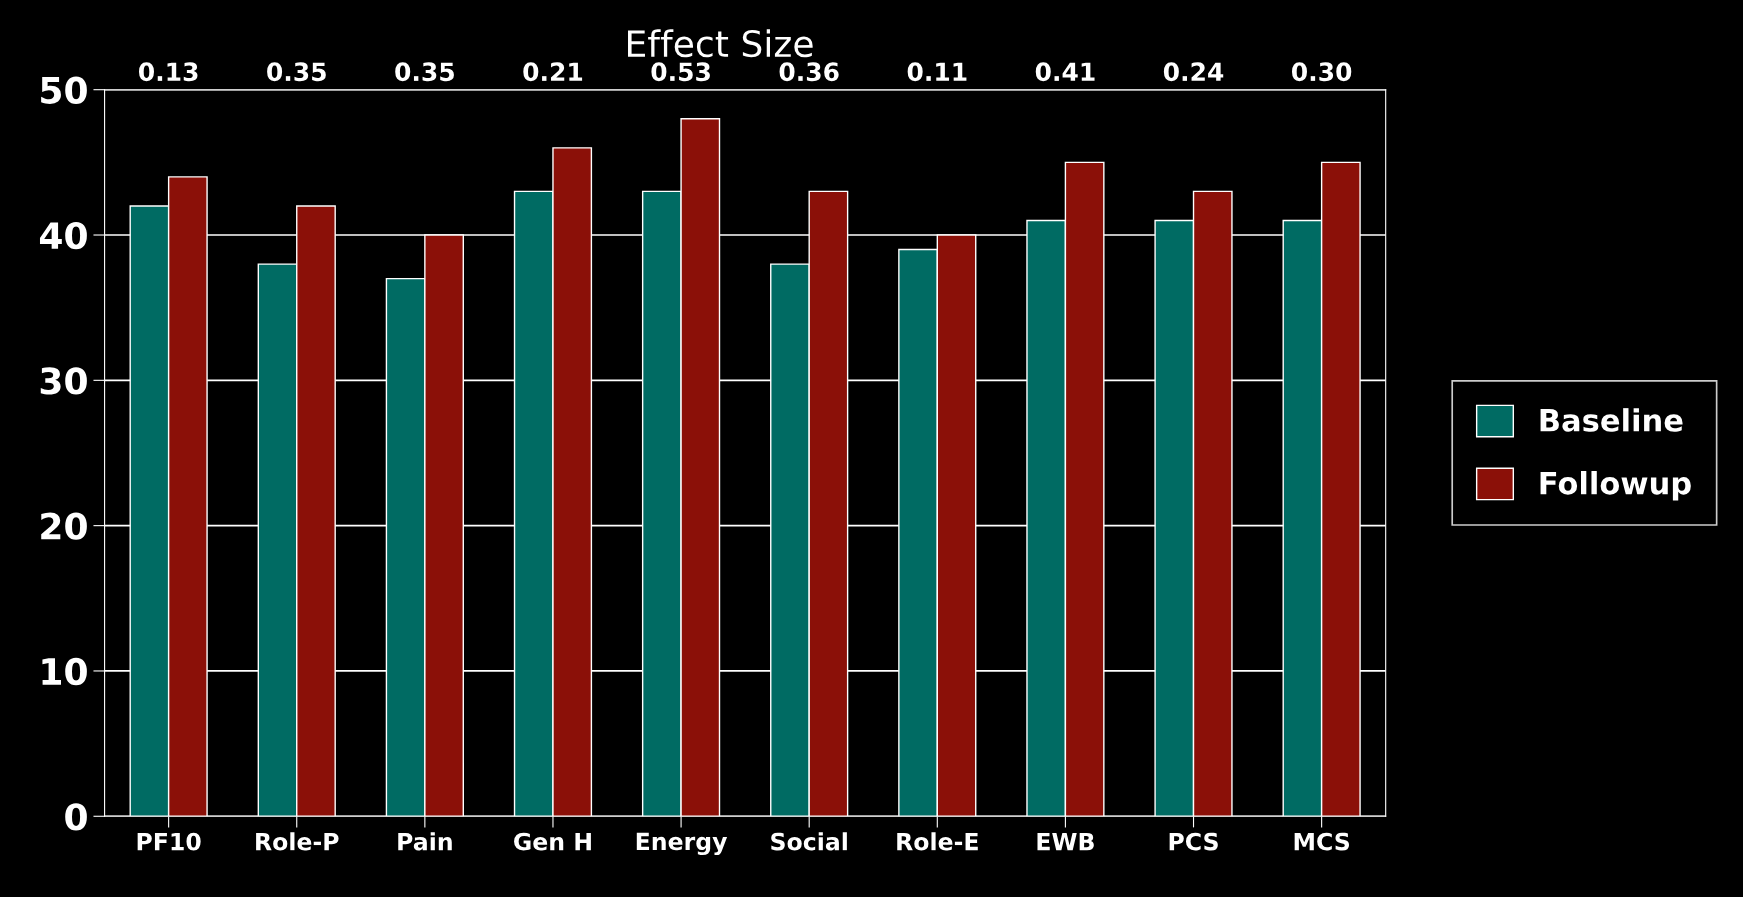 This screenshot has width=1743, height=897. I want to click on text: 0.21, so click(553, 72).